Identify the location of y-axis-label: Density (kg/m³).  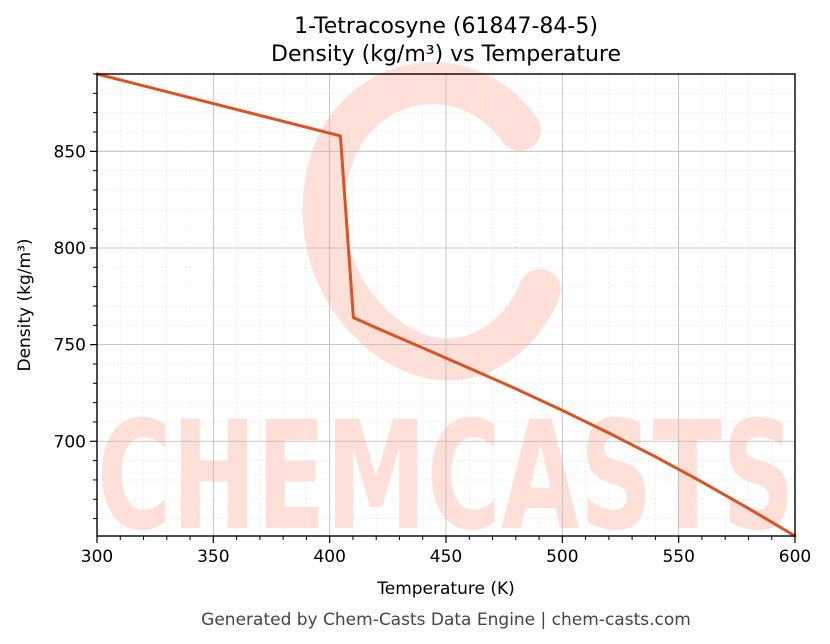
(25, 304).